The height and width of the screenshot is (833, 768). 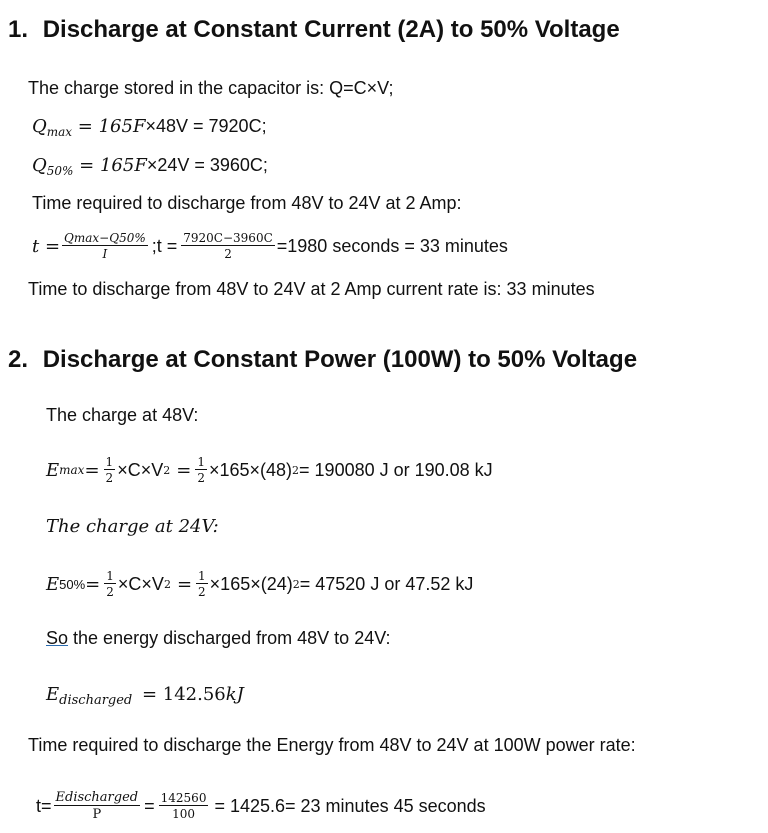 I want to click on fraction: Edischarged P, so click(x=97, y=806).